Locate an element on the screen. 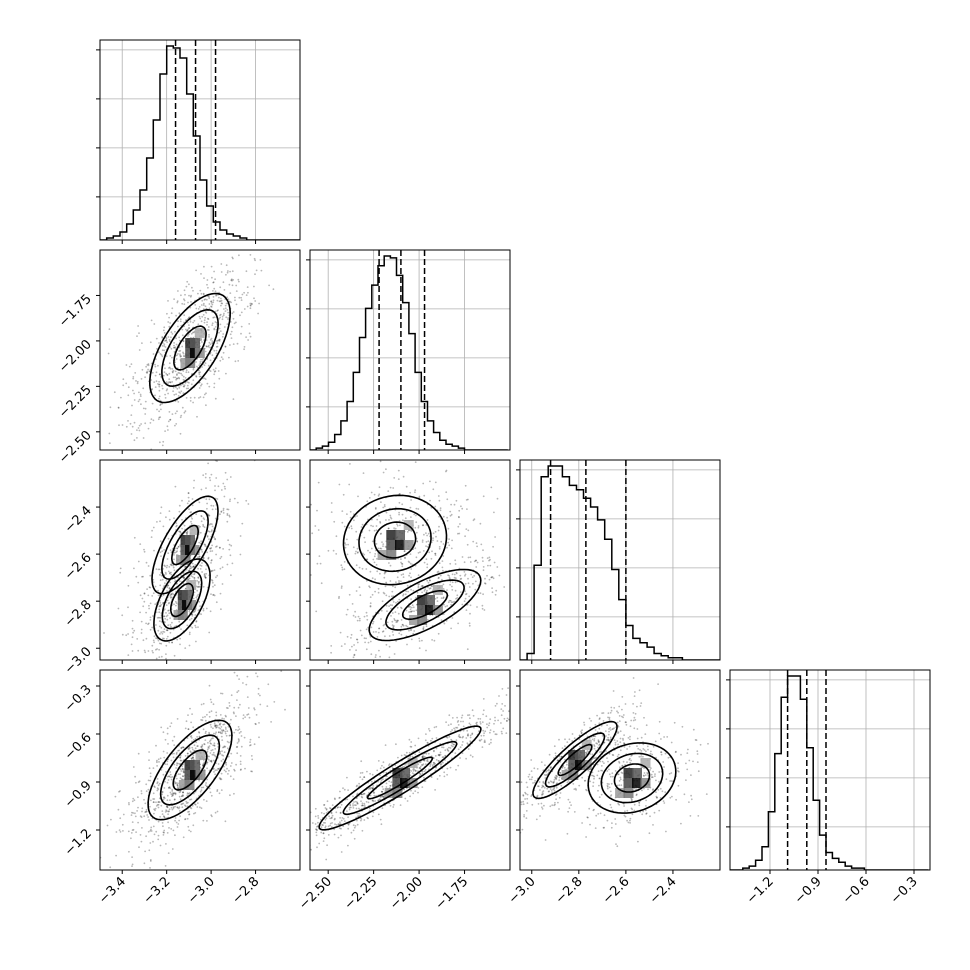 Image resolution: width=970 pixels, height=970 pixels. x-tick-label: −0.3 is located at coordinates (904, 890).